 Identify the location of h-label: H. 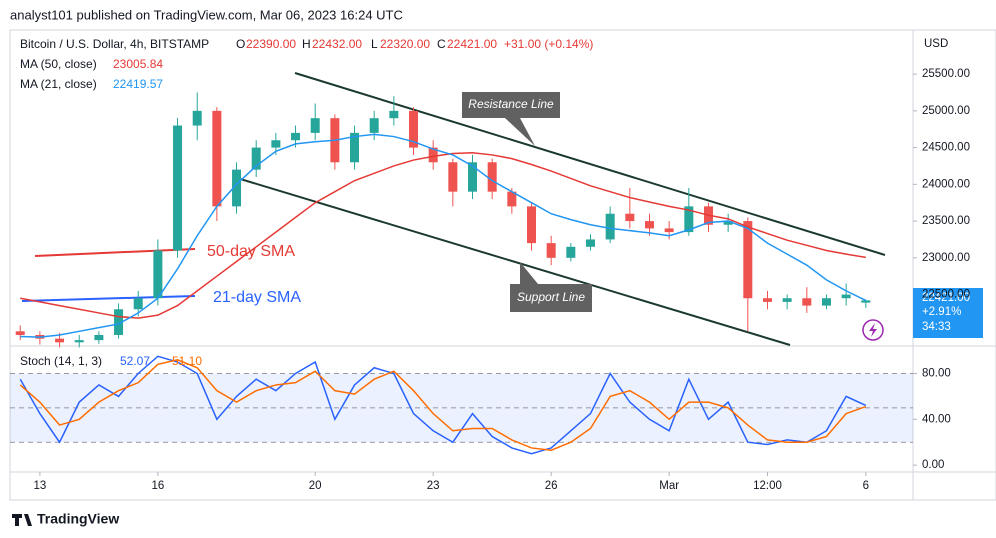
(306, 44).